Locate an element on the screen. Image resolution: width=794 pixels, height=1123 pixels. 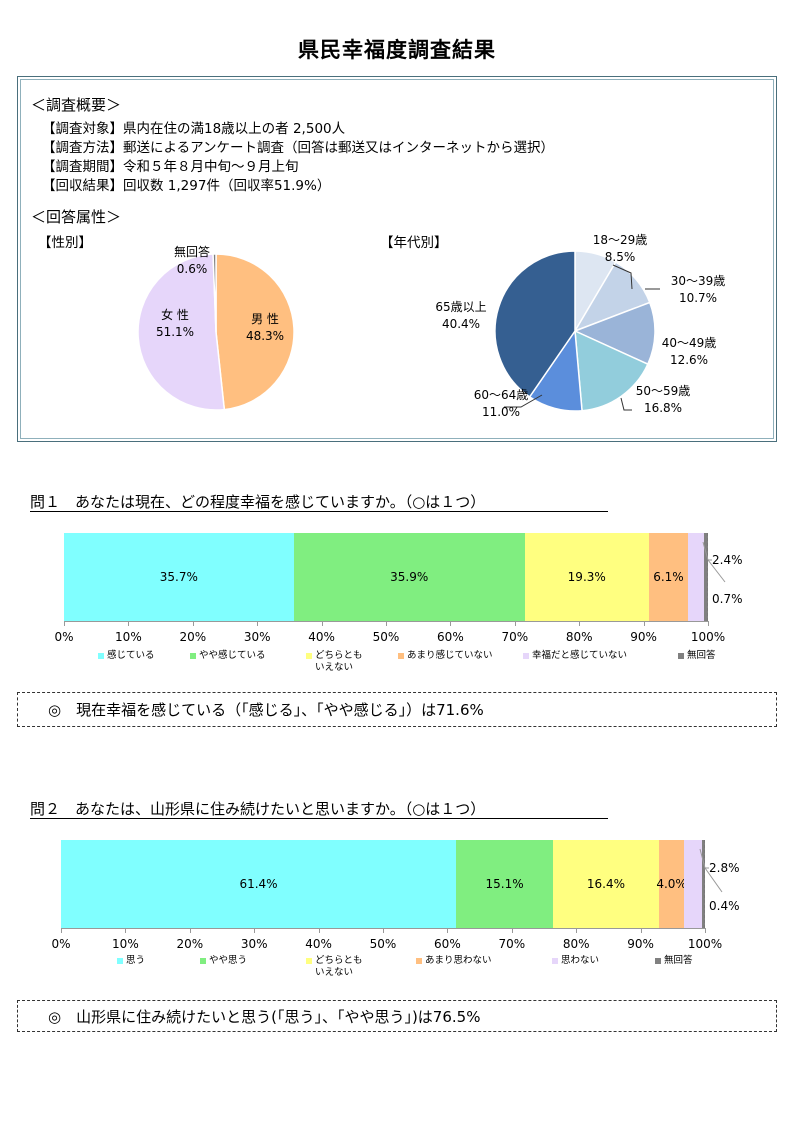
q2-callout-not-think: 2.8% is located at coordinates (724, 868).